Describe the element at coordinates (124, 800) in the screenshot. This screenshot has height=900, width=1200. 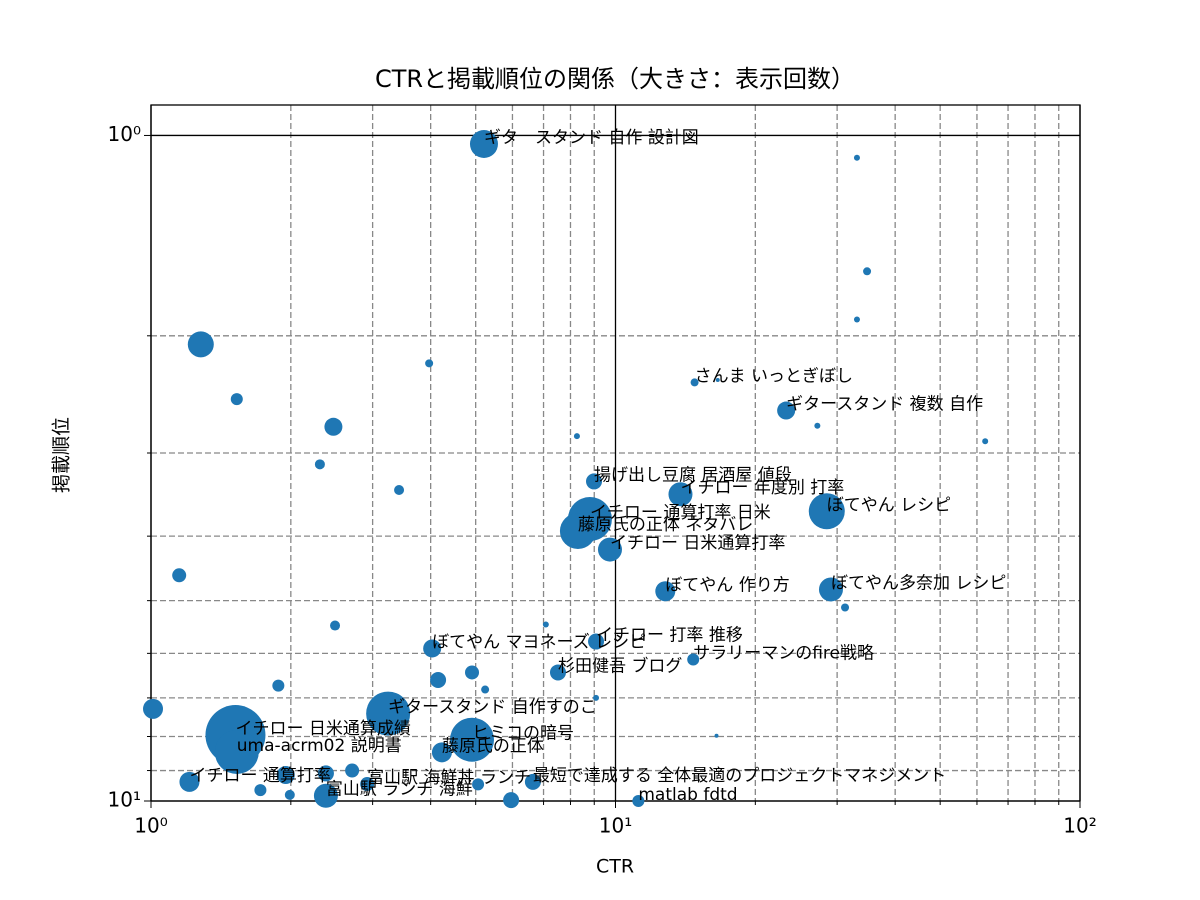
I see `y-tick-label: 10¹` at that location.